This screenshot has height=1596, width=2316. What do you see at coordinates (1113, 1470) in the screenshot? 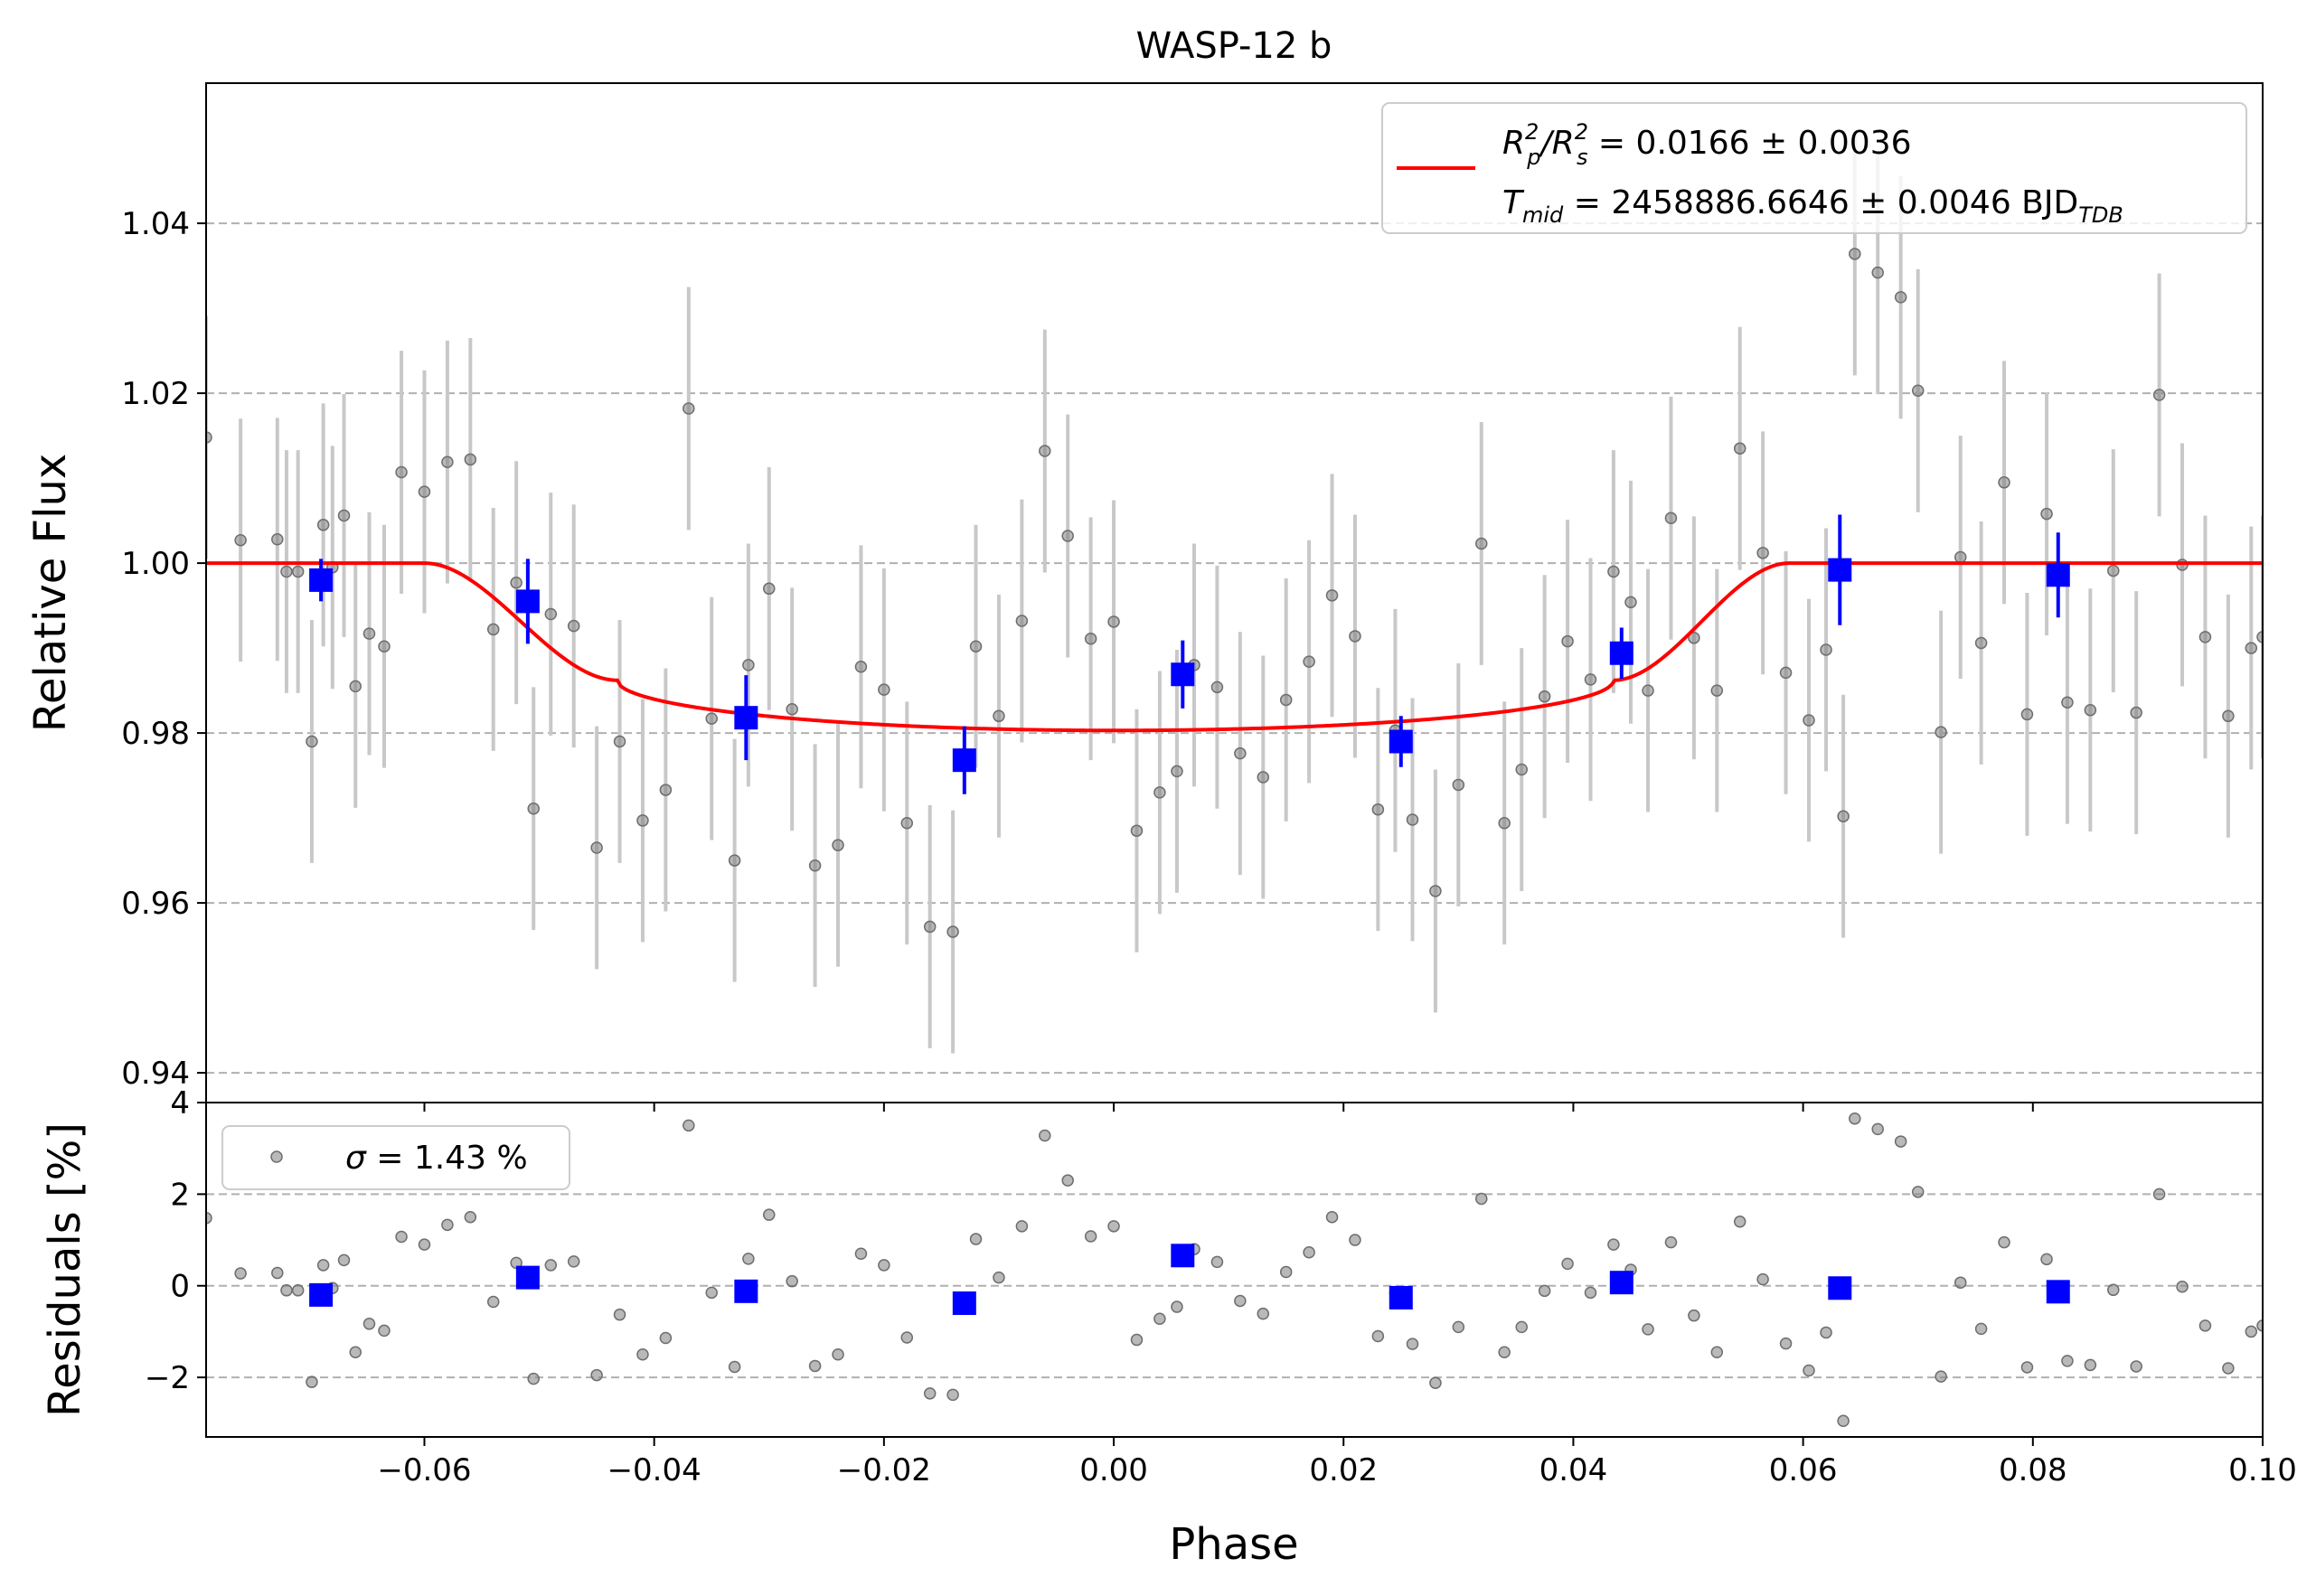
I see `x-tick-label: 0.00` at bounding box center [1113, 1470].